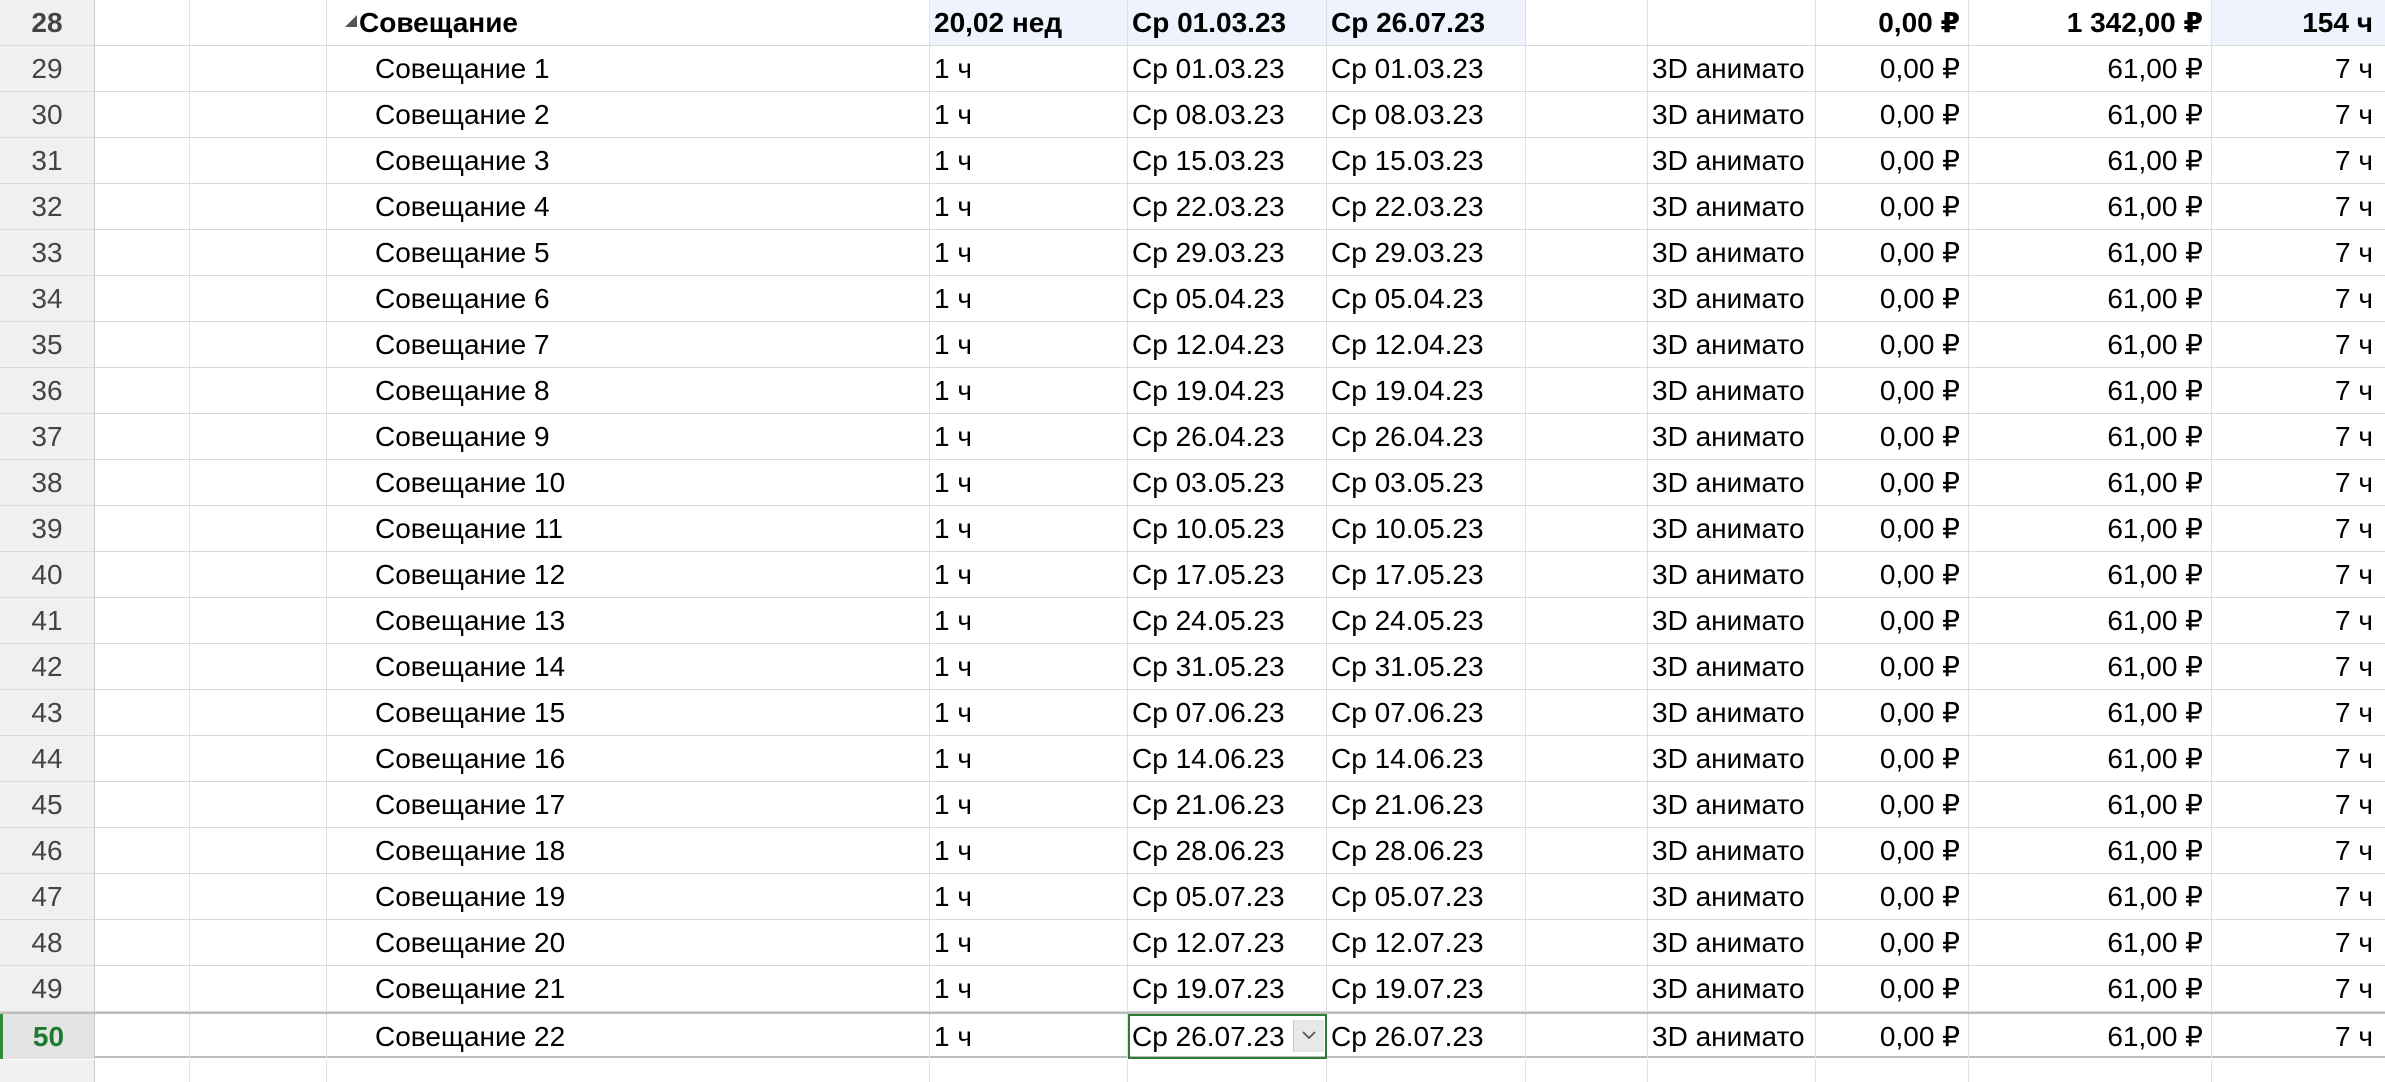  What do you see at coordinates (628, 666) in the screenshot?
I see `task-name-cell: Совещание 14` at bounding box center [628, 666].